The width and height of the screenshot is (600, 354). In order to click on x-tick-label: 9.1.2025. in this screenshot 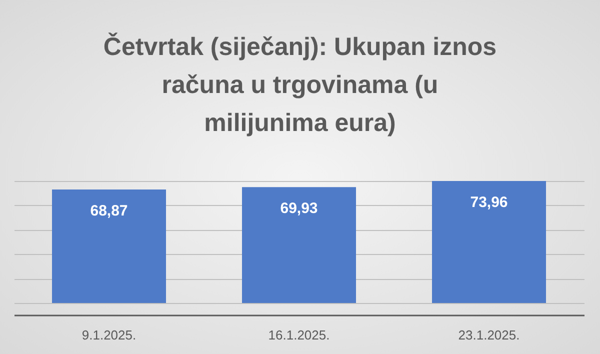, I will do `click(109, 335)`.